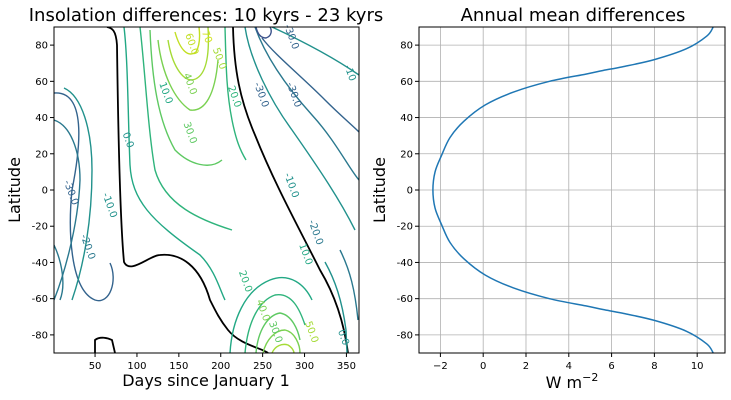 This screenshot has height=400, width=731. What do you see at coordinates (346, 366) in the screenshot?
I see `contour-xtick-label: 350` at bounding box center [346, 366].